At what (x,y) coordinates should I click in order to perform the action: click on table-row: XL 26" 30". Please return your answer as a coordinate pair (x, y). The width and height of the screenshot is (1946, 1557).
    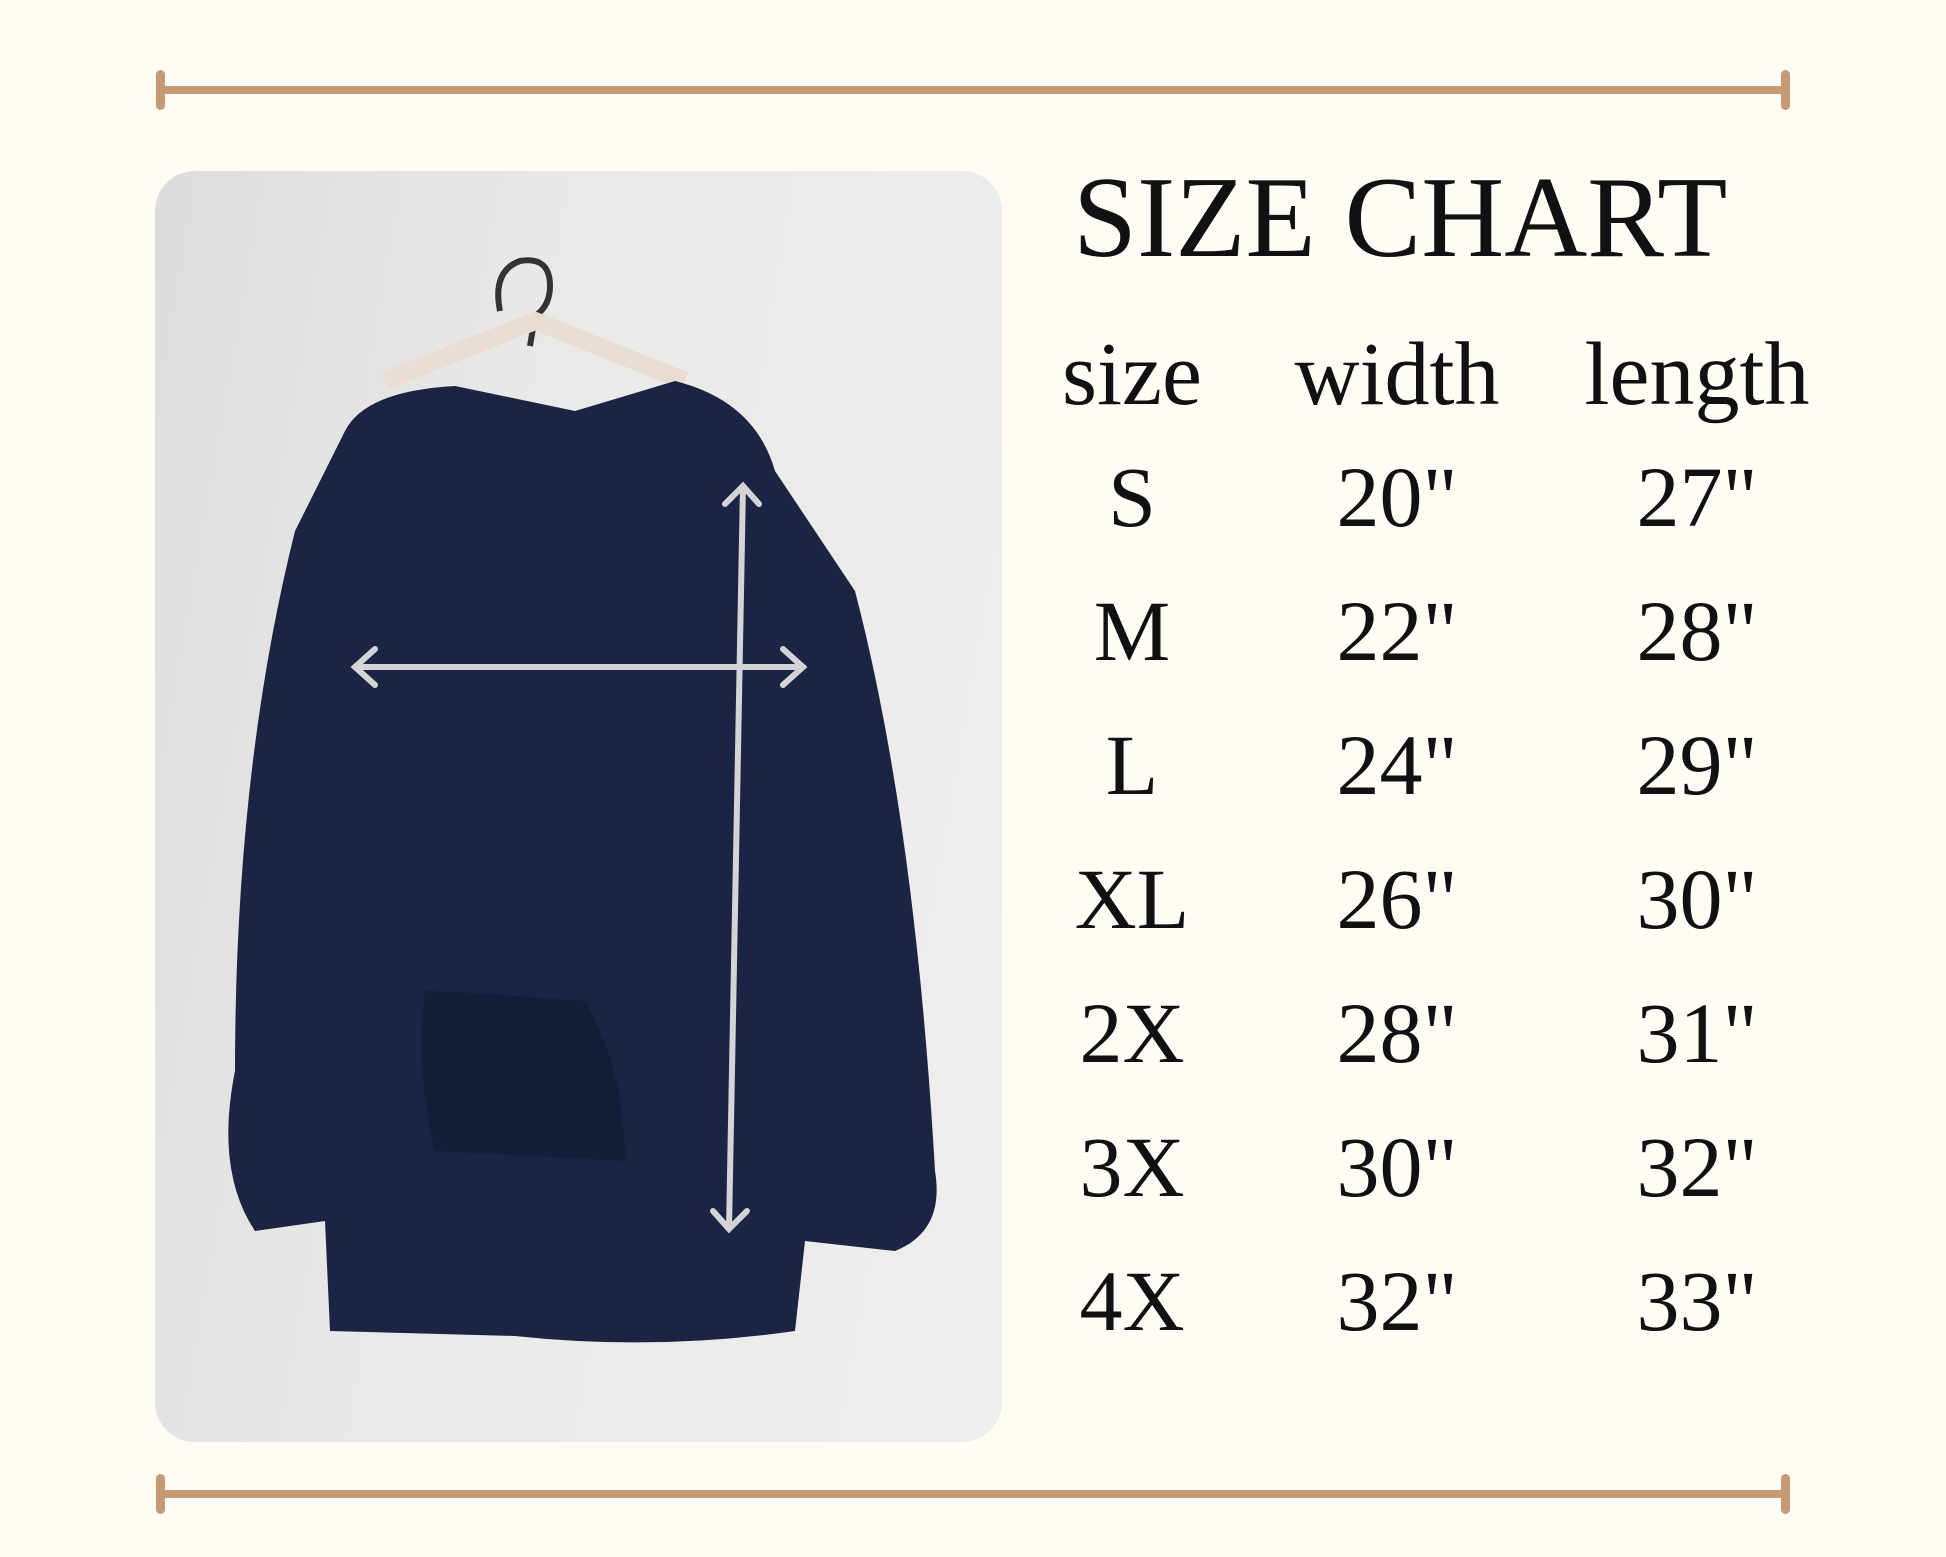
    Looking at the image, I should click on (1432, 899).